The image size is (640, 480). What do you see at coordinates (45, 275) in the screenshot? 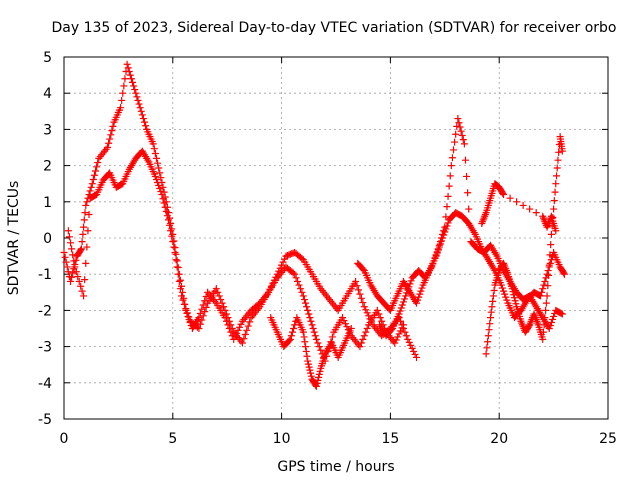
I see `y-tick-label: -1` at bounding box center [45, 275].